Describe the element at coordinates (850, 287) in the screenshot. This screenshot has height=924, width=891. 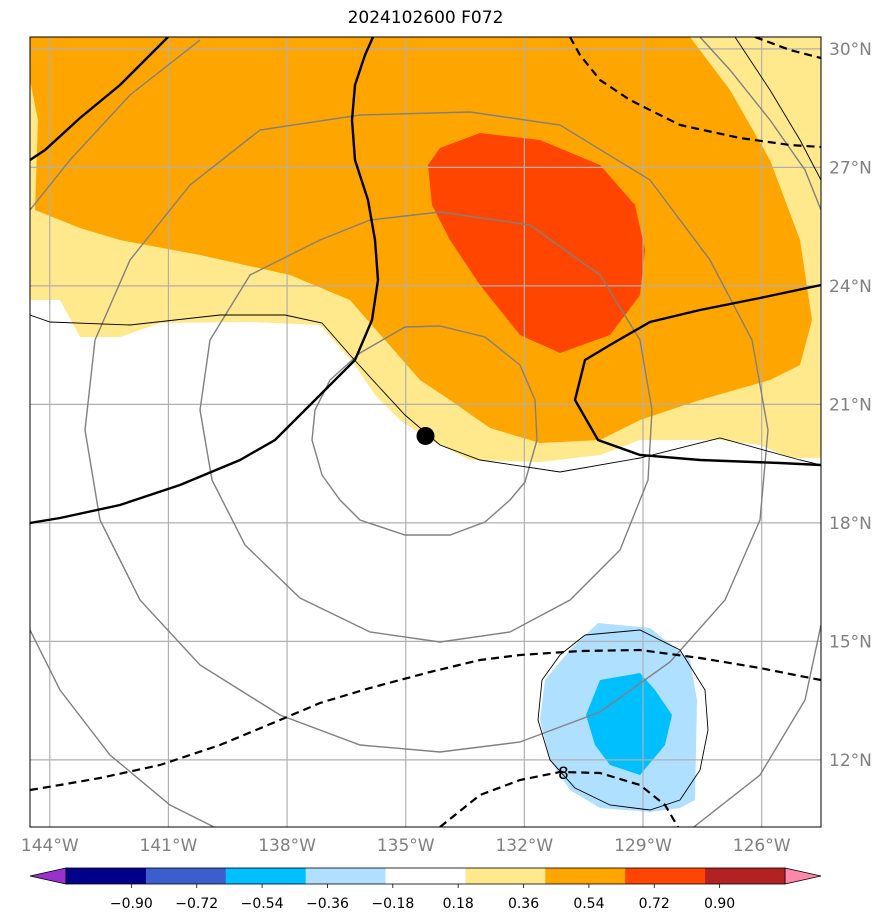
I see `latitude-label-2: 24°N` at that location.